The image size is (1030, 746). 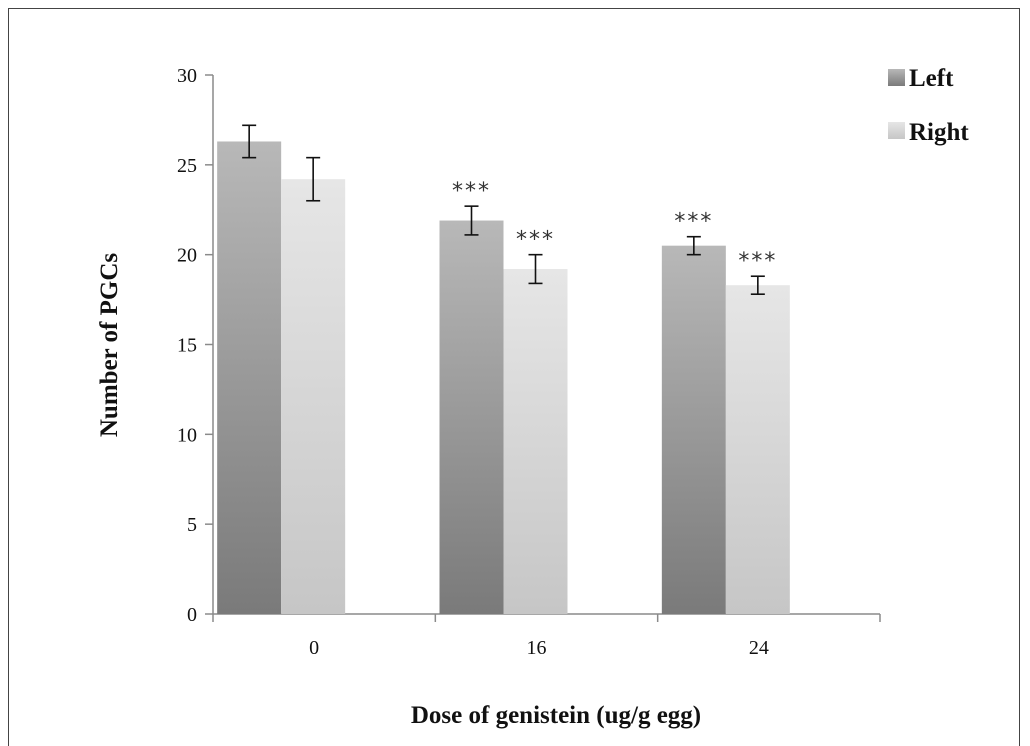 What do you see at coordinates (187, 76) in the screenshot?
I see `y-tick-label: 30` at bounding box center [187, 76].